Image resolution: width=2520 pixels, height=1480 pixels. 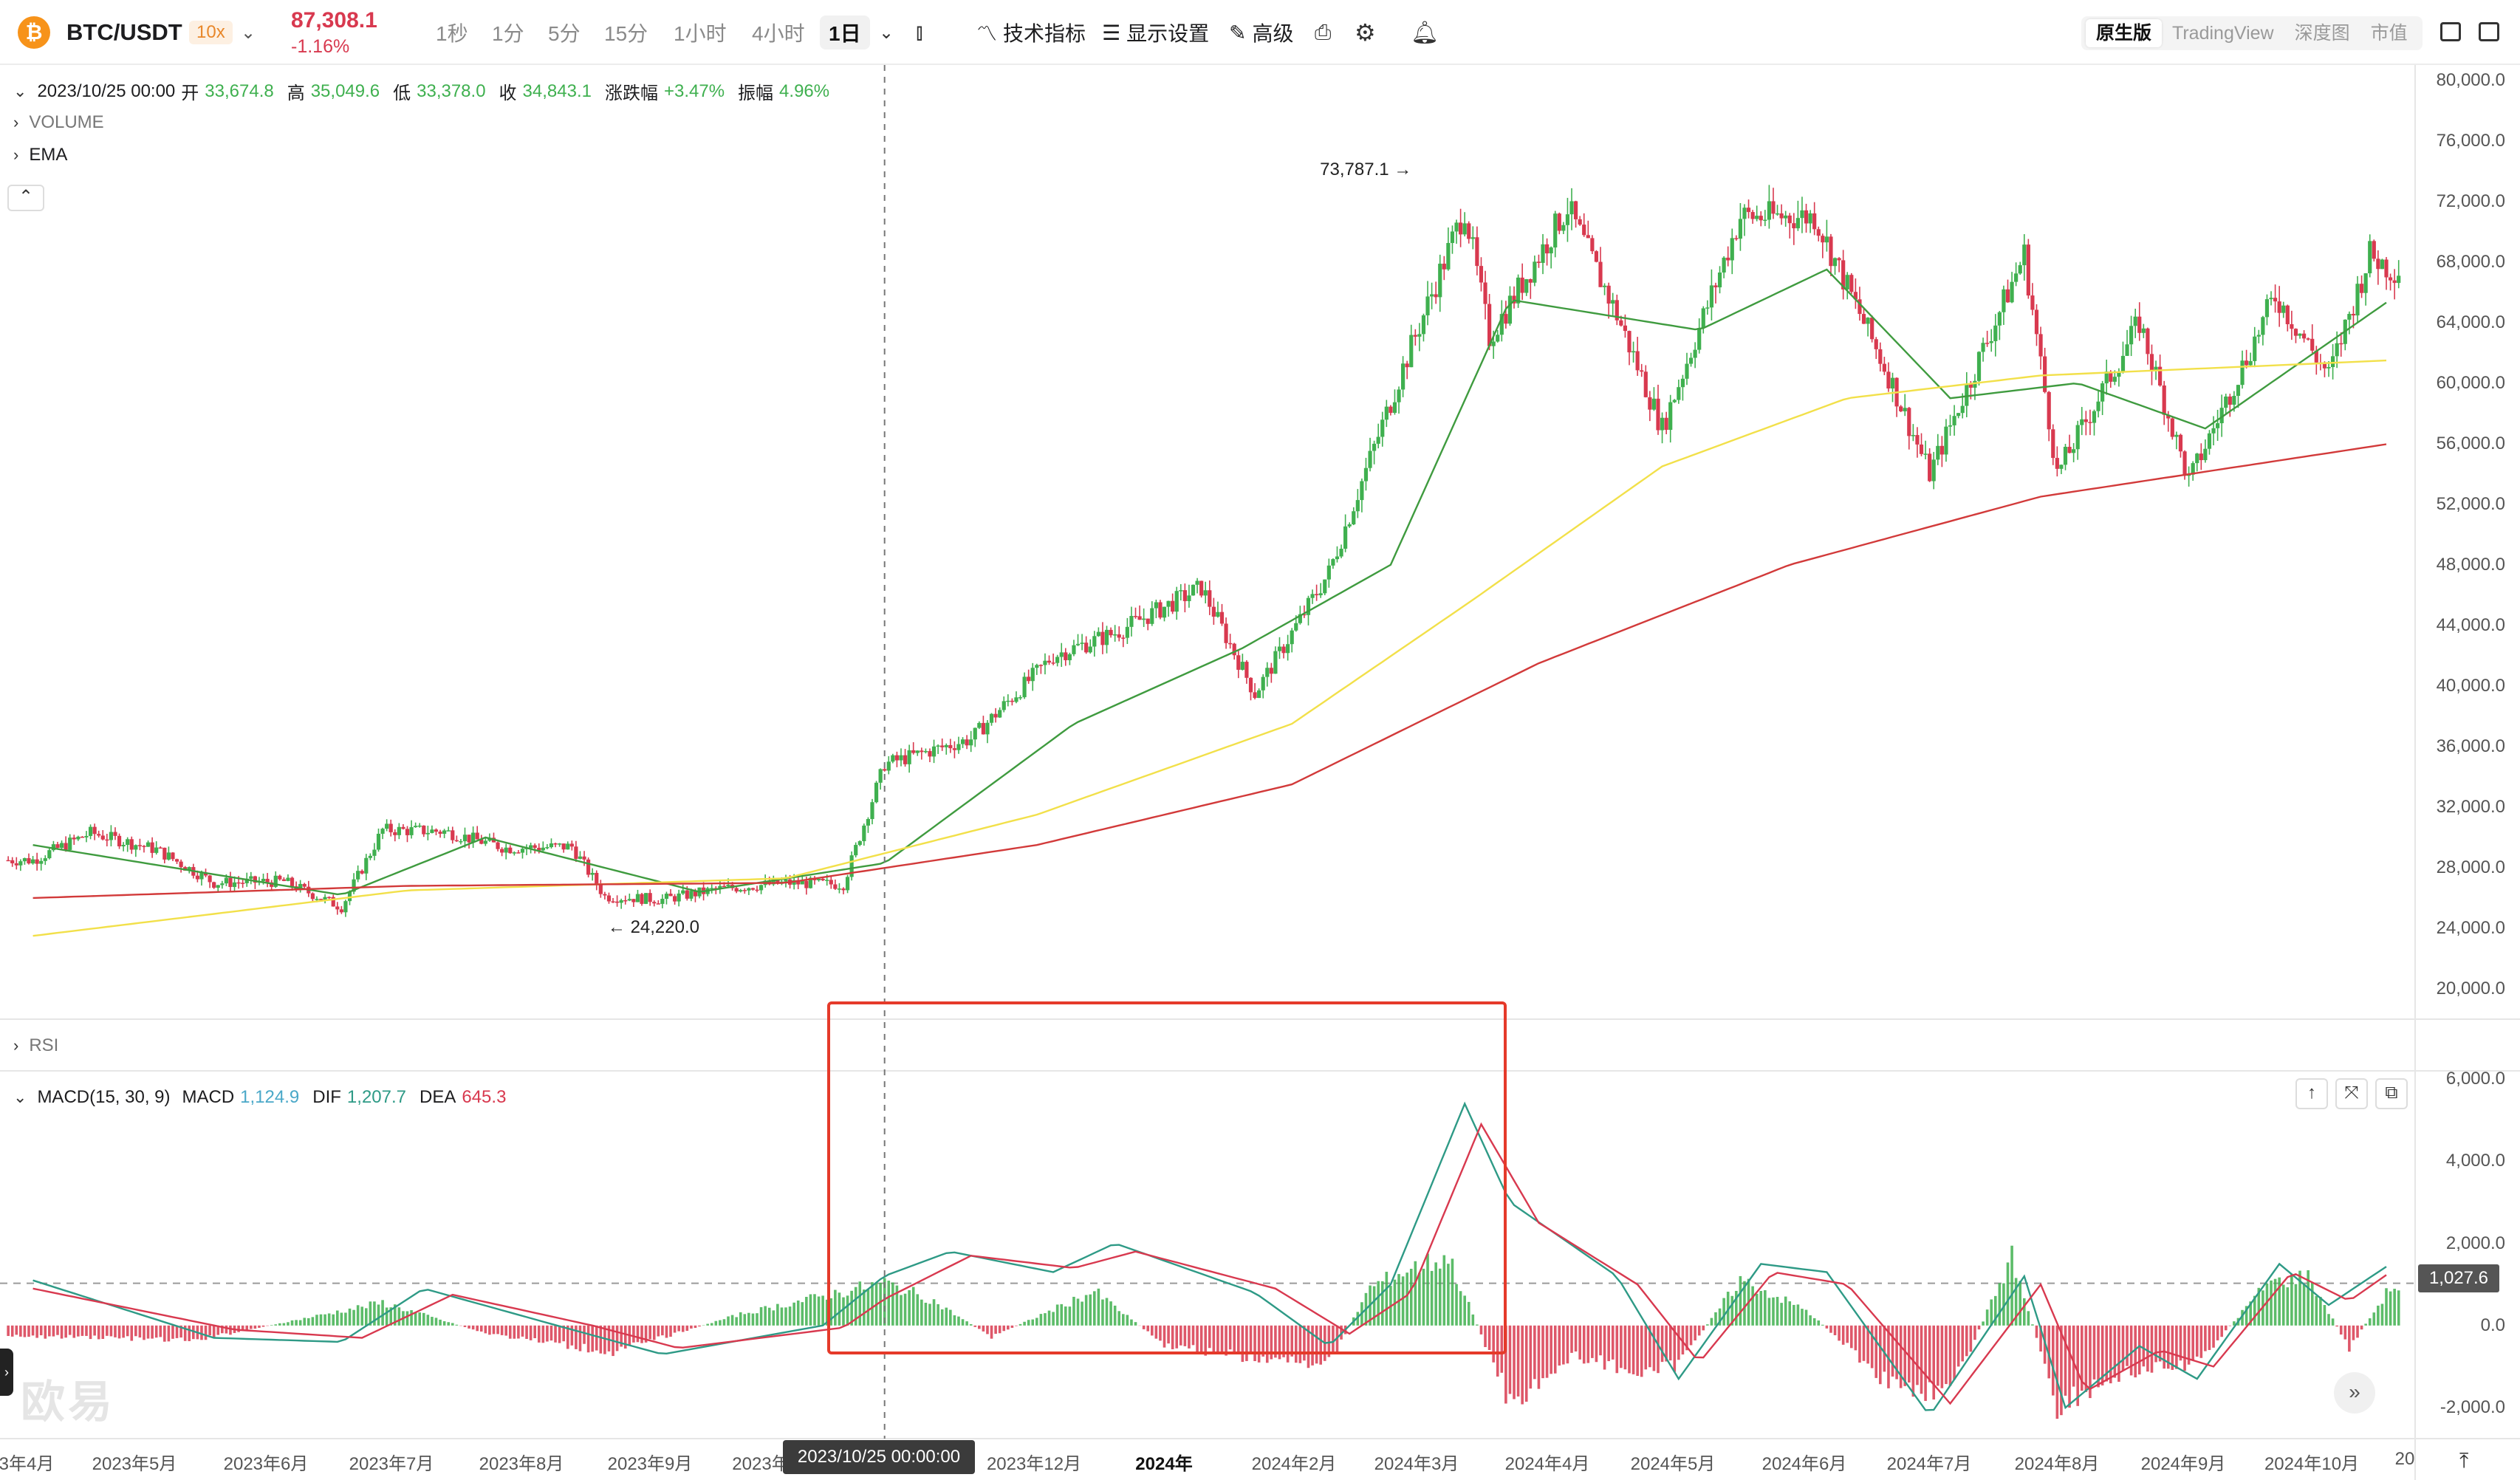 What do you see at coordinates (1031, 32) in the screenshot?
I see `indicators-button: 〽 技术指标` at bounding box center [1031, 32].